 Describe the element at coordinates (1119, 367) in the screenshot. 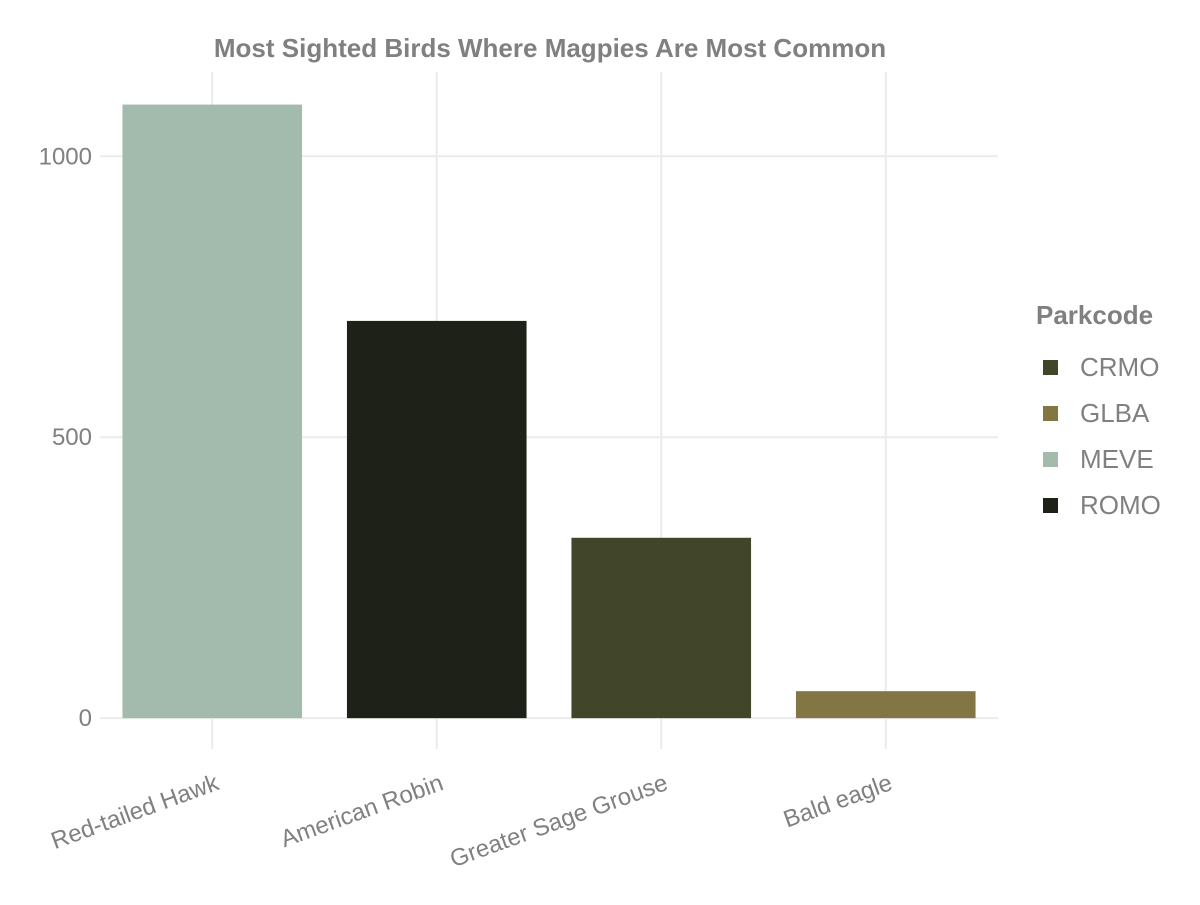

I see `legend-label: CRMO` at that location.